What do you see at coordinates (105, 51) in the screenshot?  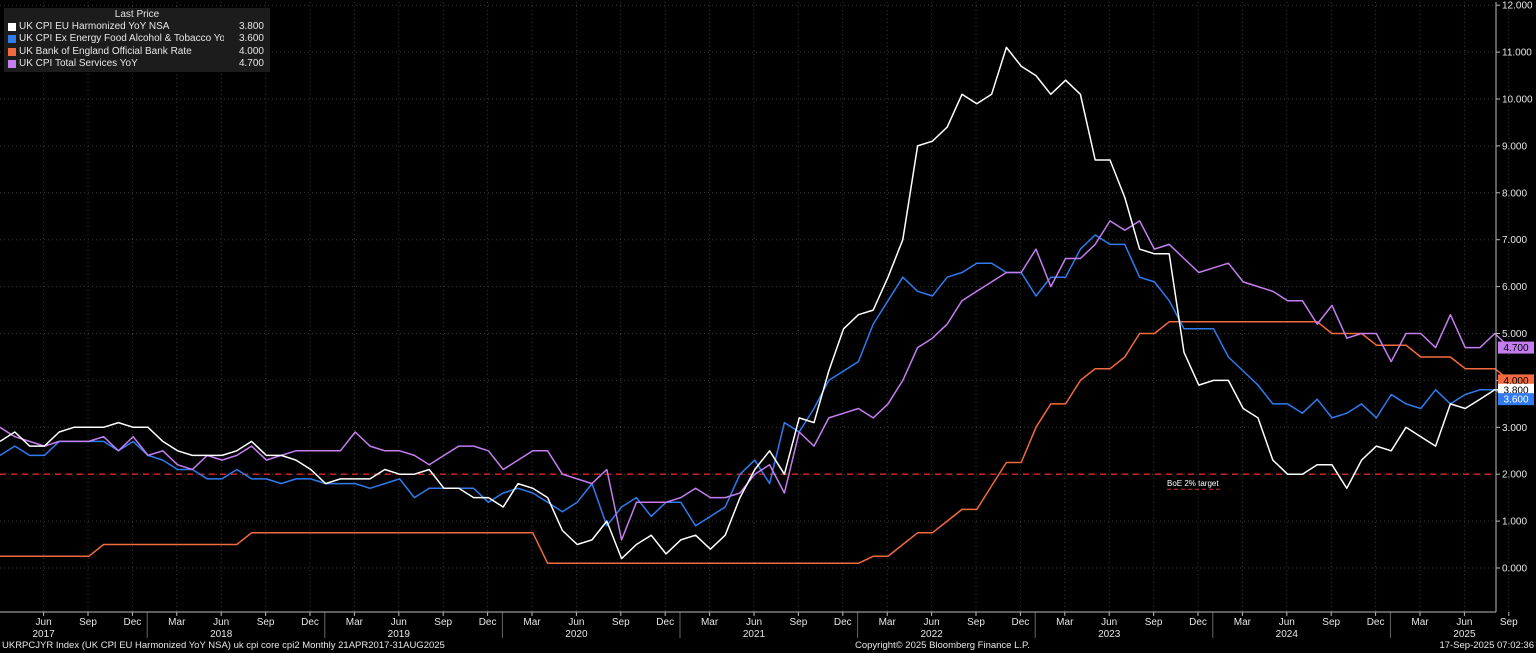 I see `legend-item-name: UK Bank of England Official Bank Rate` at bounding box center [105, 51].